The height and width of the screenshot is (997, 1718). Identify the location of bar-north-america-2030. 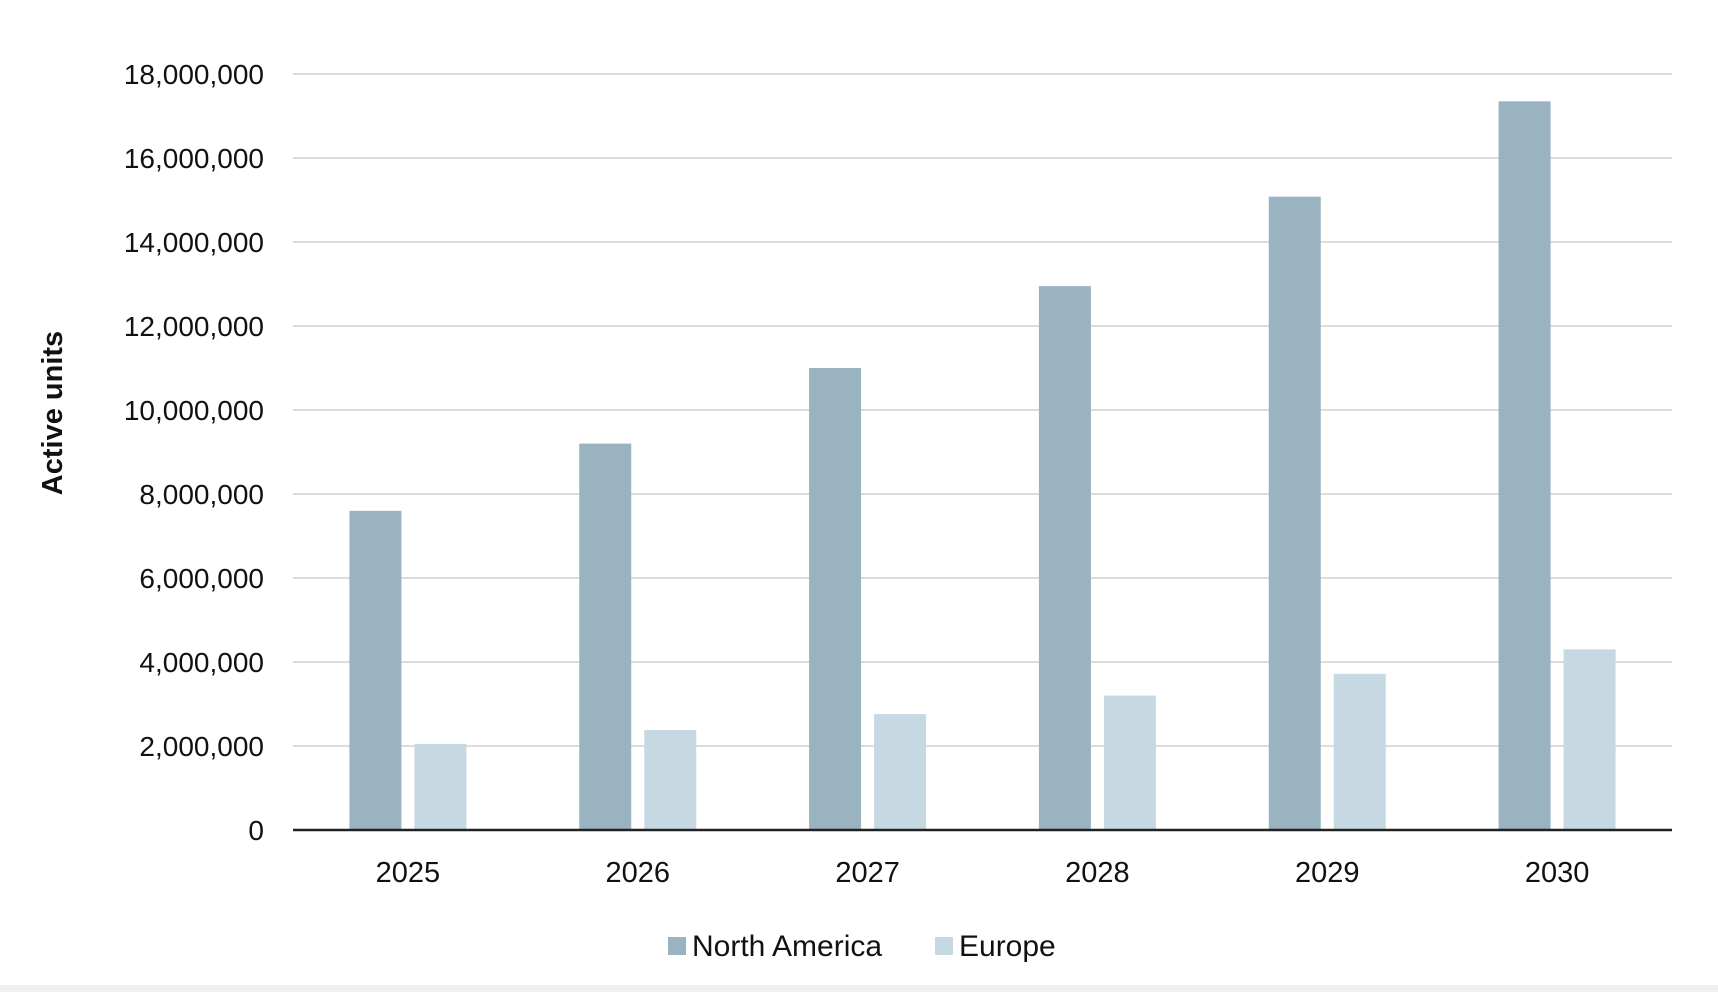
(1524, 466).